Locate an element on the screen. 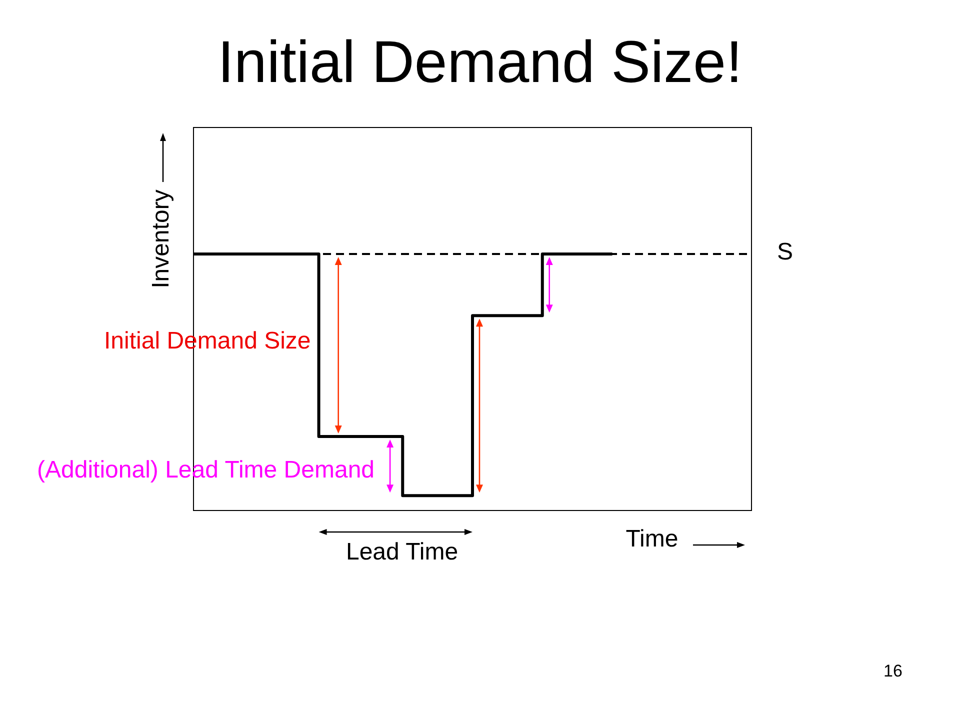  chart-title: Initial Demand Size! is located at coordinates (480, 62).